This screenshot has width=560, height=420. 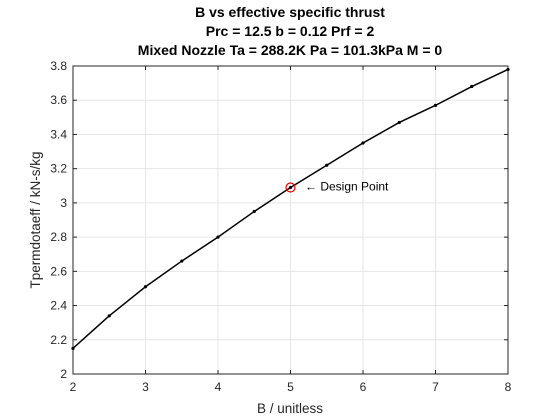 I want to click on x-tick-label: 2, so click(x=73, y=387).